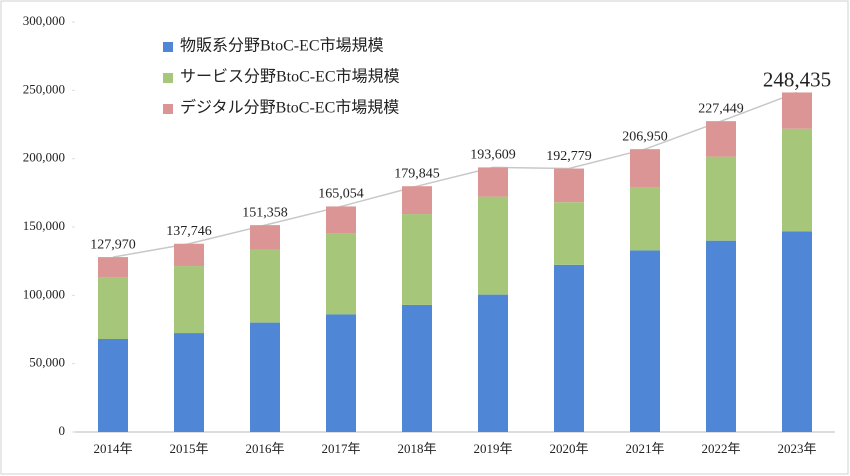  What do you see at coordinates (47, 362) in the screenshot?
I see `y-tick-label: 50,000` at bounding box center [47, 362].